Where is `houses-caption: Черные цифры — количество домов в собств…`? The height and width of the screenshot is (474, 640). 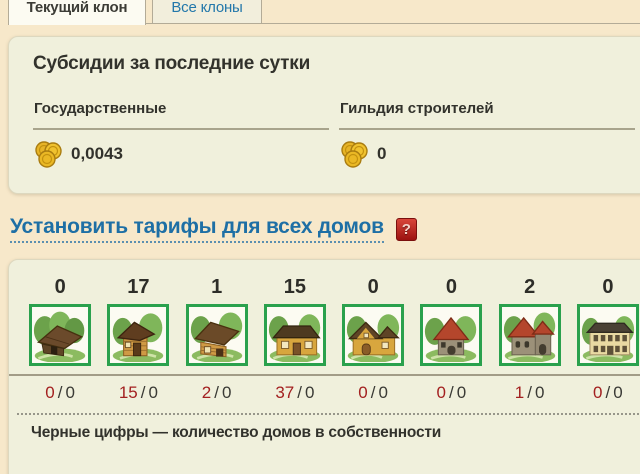 houses-caption: Черные цифры — количество домов в собств… is located at coordinates (236, 432).